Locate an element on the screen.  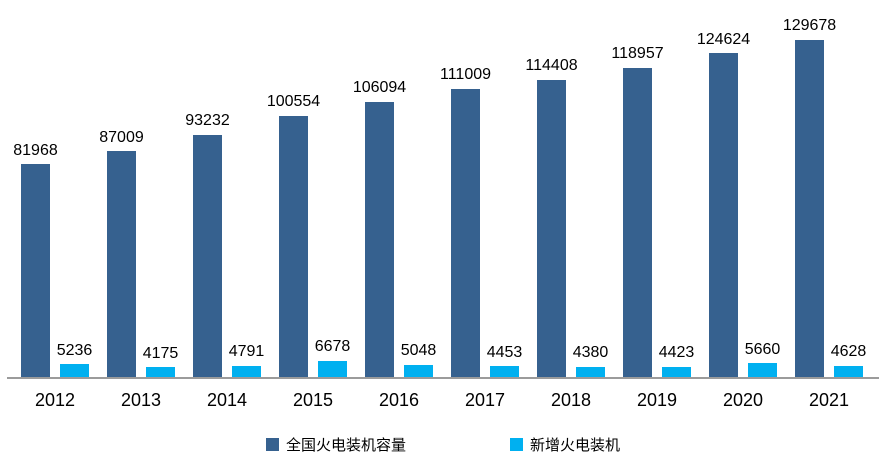
total-capacity-bar-wrap: 111009 is located at coordinates (465, 222).